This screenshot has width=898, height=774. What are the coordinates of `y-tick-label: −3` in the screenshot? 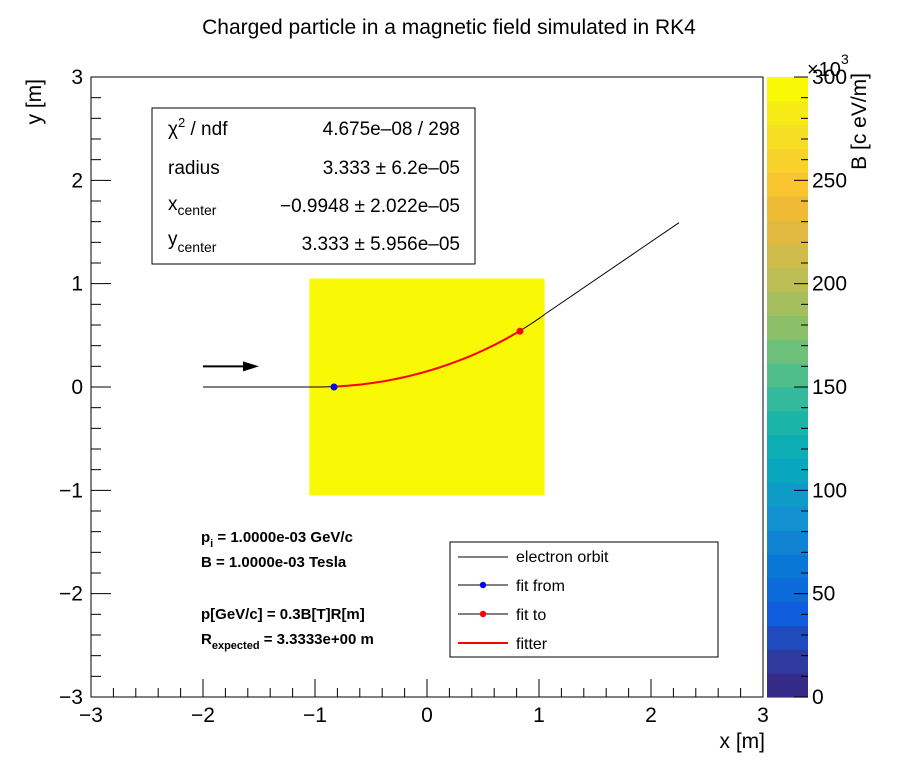 It's located at (71, 697).